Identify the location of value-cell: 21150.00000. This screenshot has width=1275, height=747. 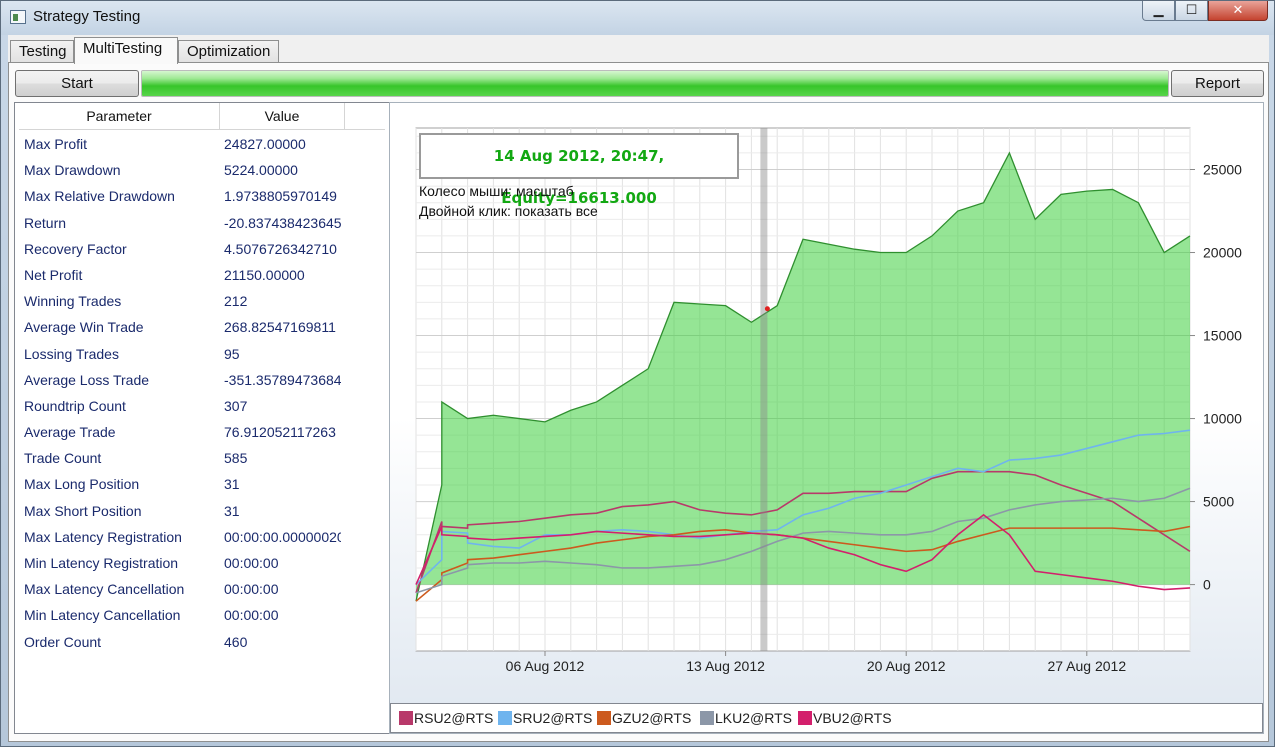
(264, 274).